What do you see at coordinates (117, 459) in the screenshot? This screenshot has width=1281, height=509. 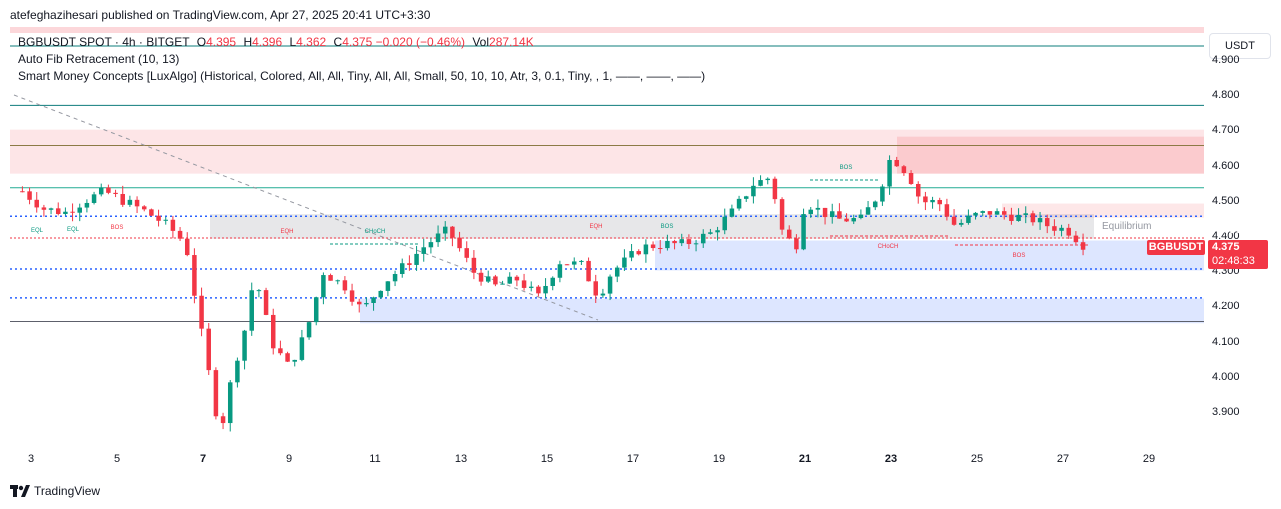 I see `x-axis-tick: 5` at bounding box center [117, 459].